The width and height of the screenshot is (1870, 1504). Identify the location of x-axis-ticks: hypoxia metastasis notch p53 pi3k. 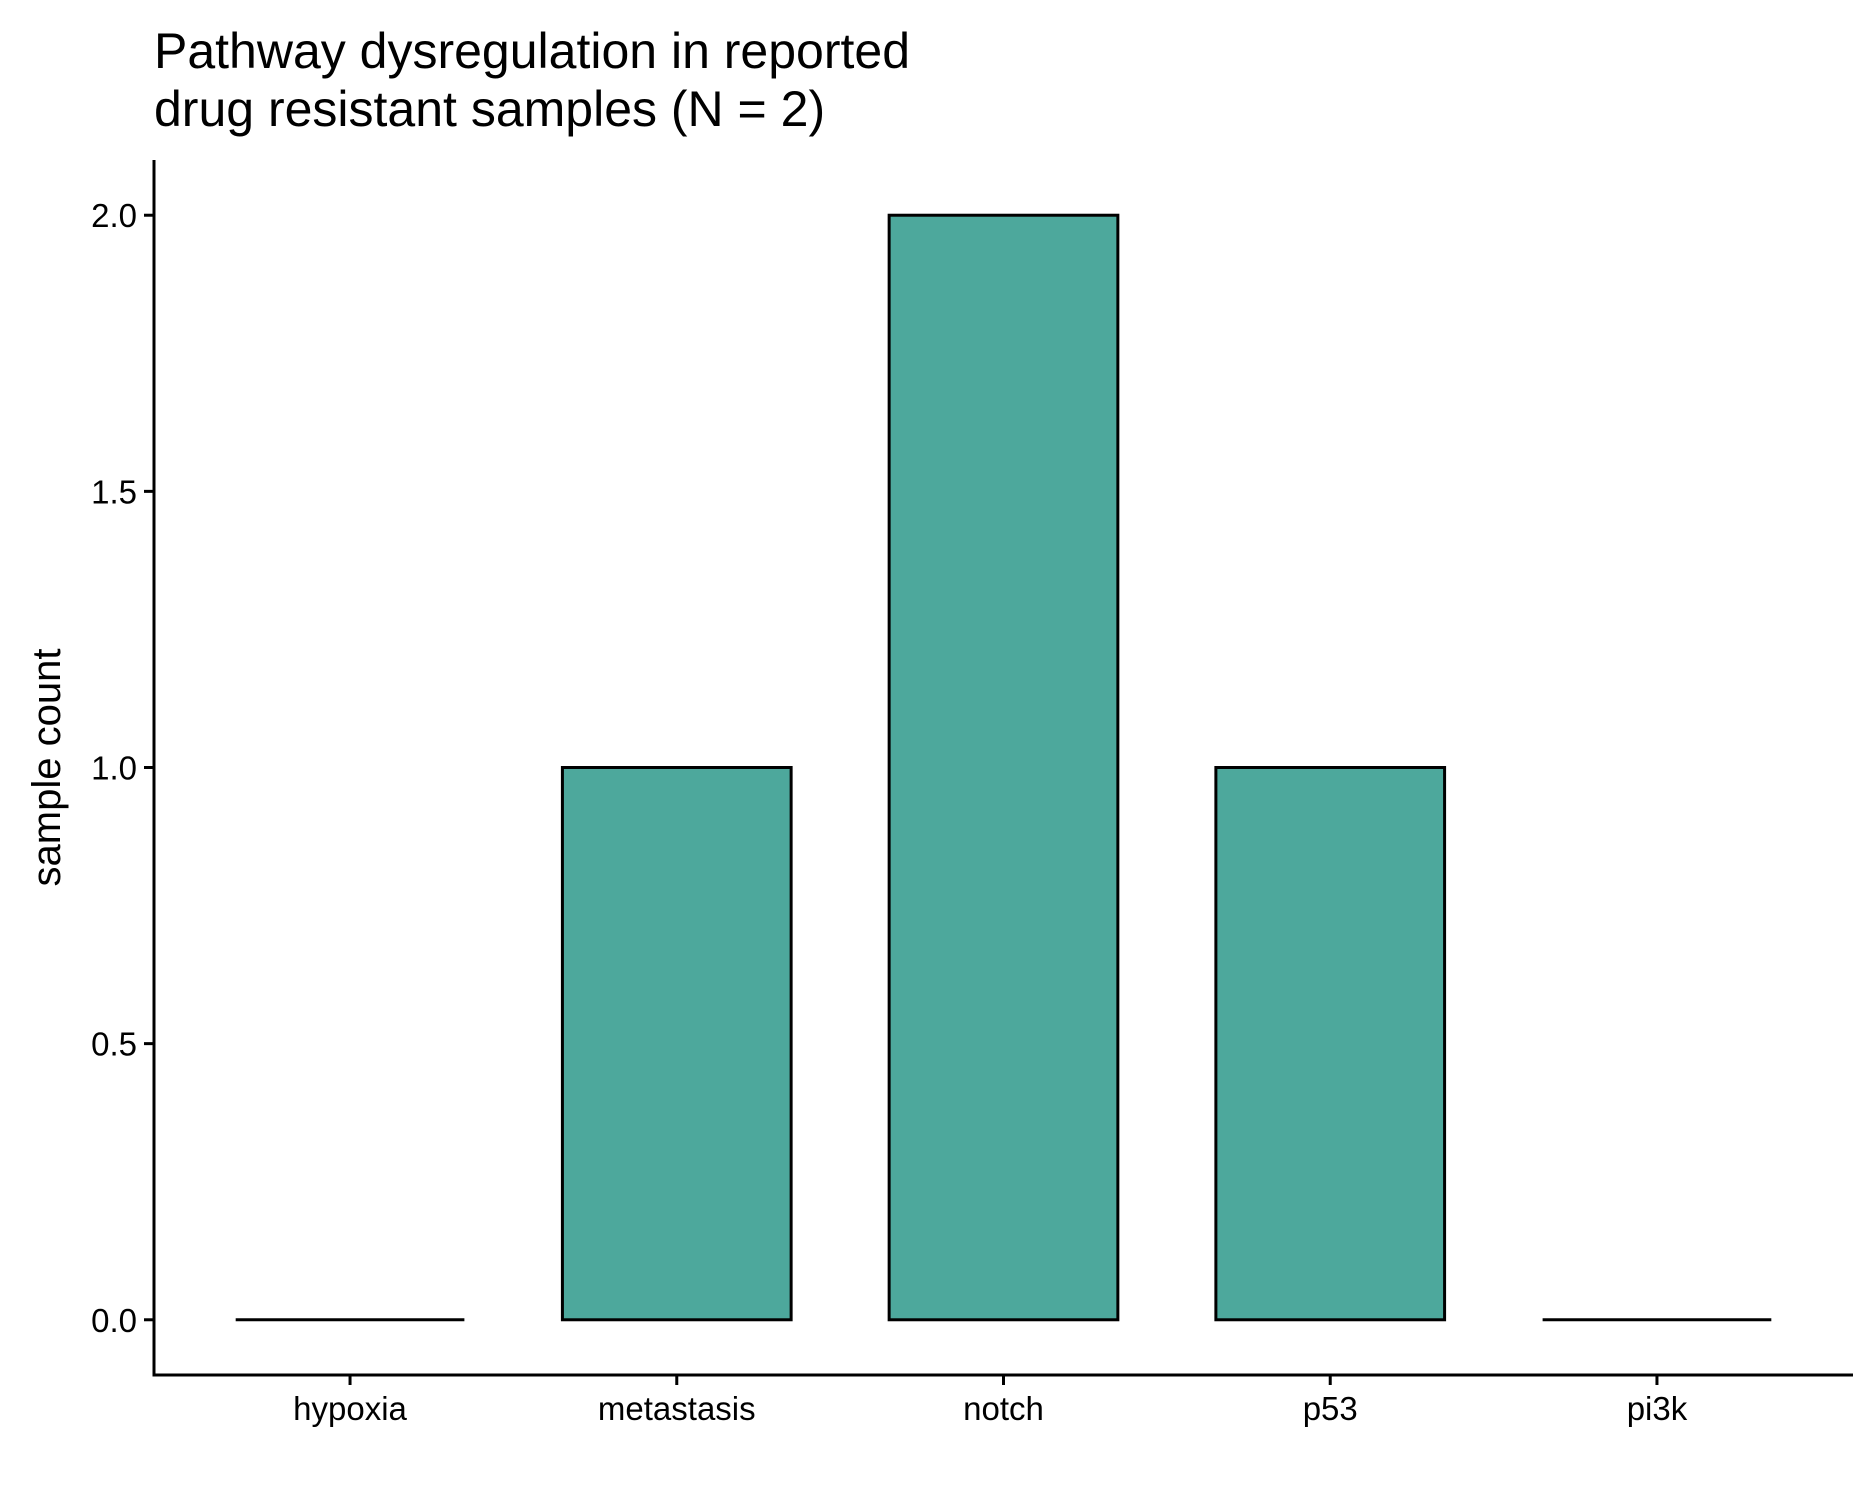
(990, 1401).